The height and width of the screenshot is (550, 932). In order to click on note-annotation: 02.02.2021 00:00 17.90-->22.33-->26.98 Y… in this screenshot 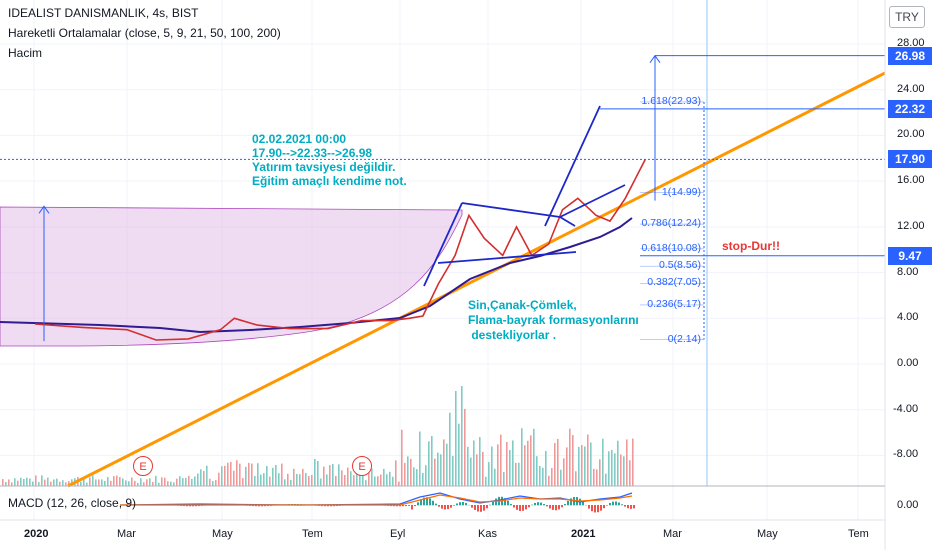, I will do `click(329, 160)`.